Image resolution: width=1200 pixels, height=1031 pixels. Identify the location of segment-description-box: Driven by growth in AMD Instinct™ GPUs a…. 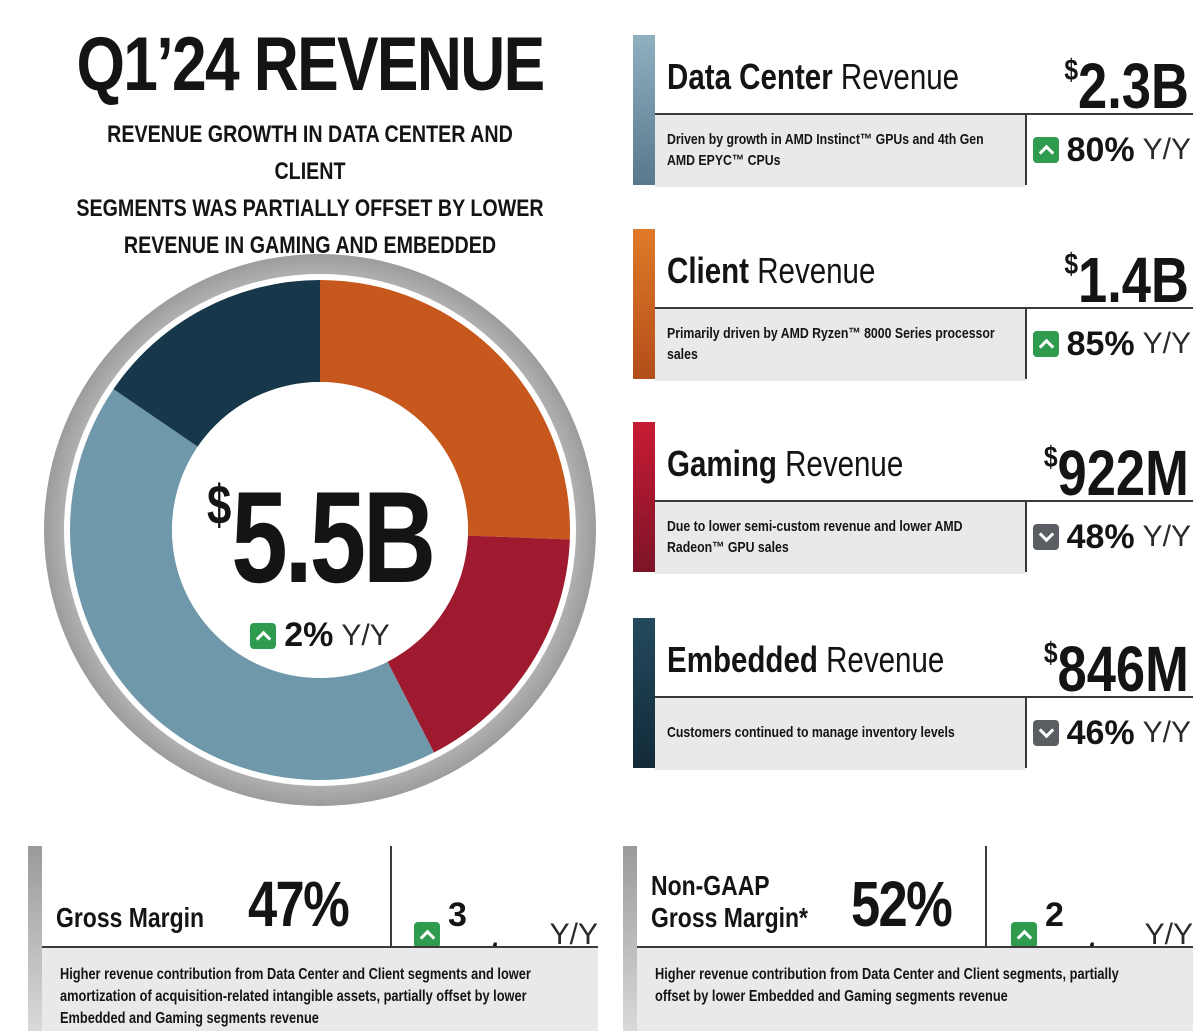
(840, 150).